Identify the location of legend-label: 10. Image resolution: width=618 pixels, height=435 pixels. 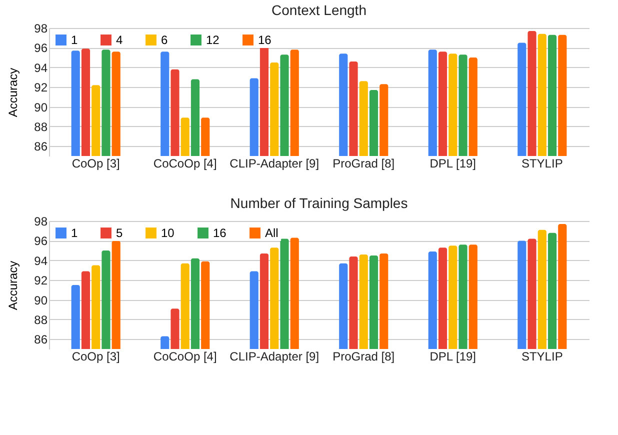
(168, 233).